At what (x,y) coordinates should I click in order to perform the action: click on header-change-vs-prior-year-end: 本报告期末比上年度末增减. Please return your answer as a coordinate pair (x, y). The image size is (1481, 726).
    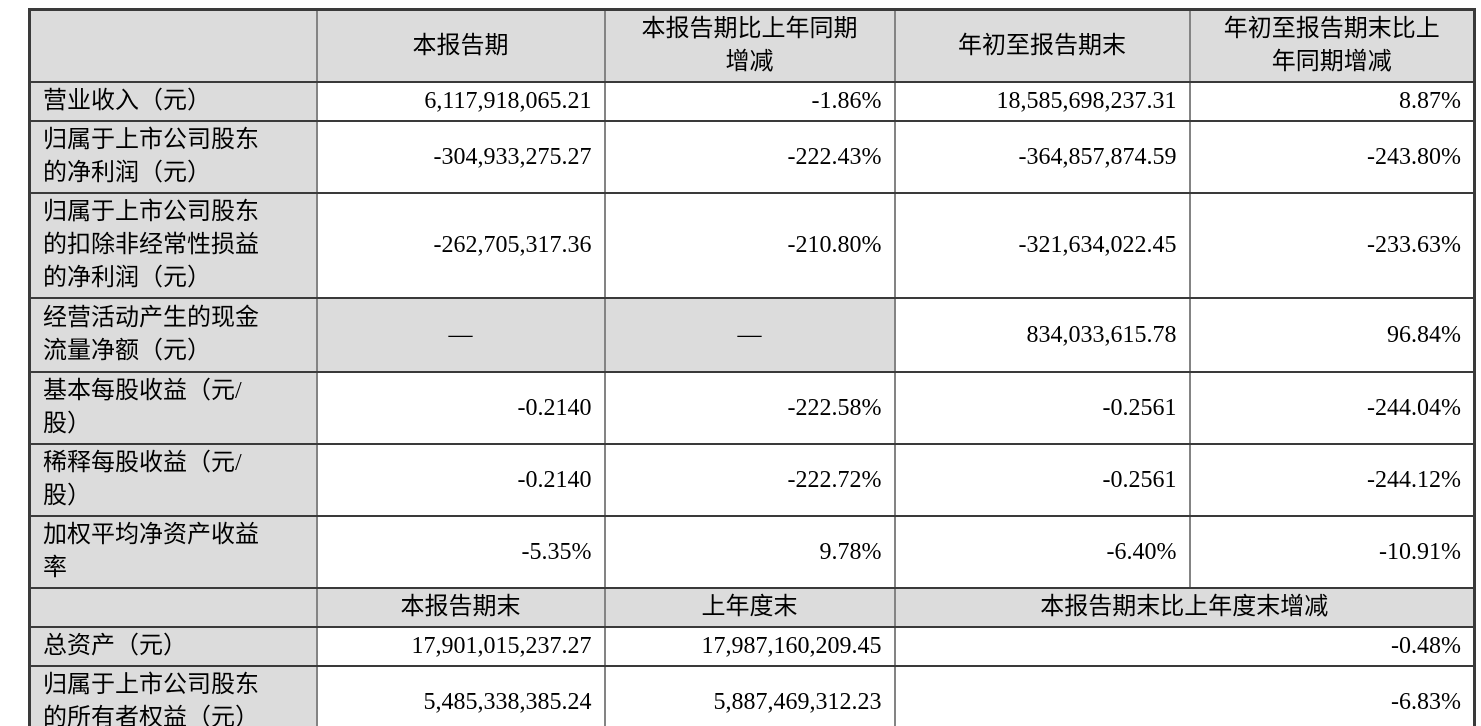
    Looking at the image, I should click on (1184, 607).